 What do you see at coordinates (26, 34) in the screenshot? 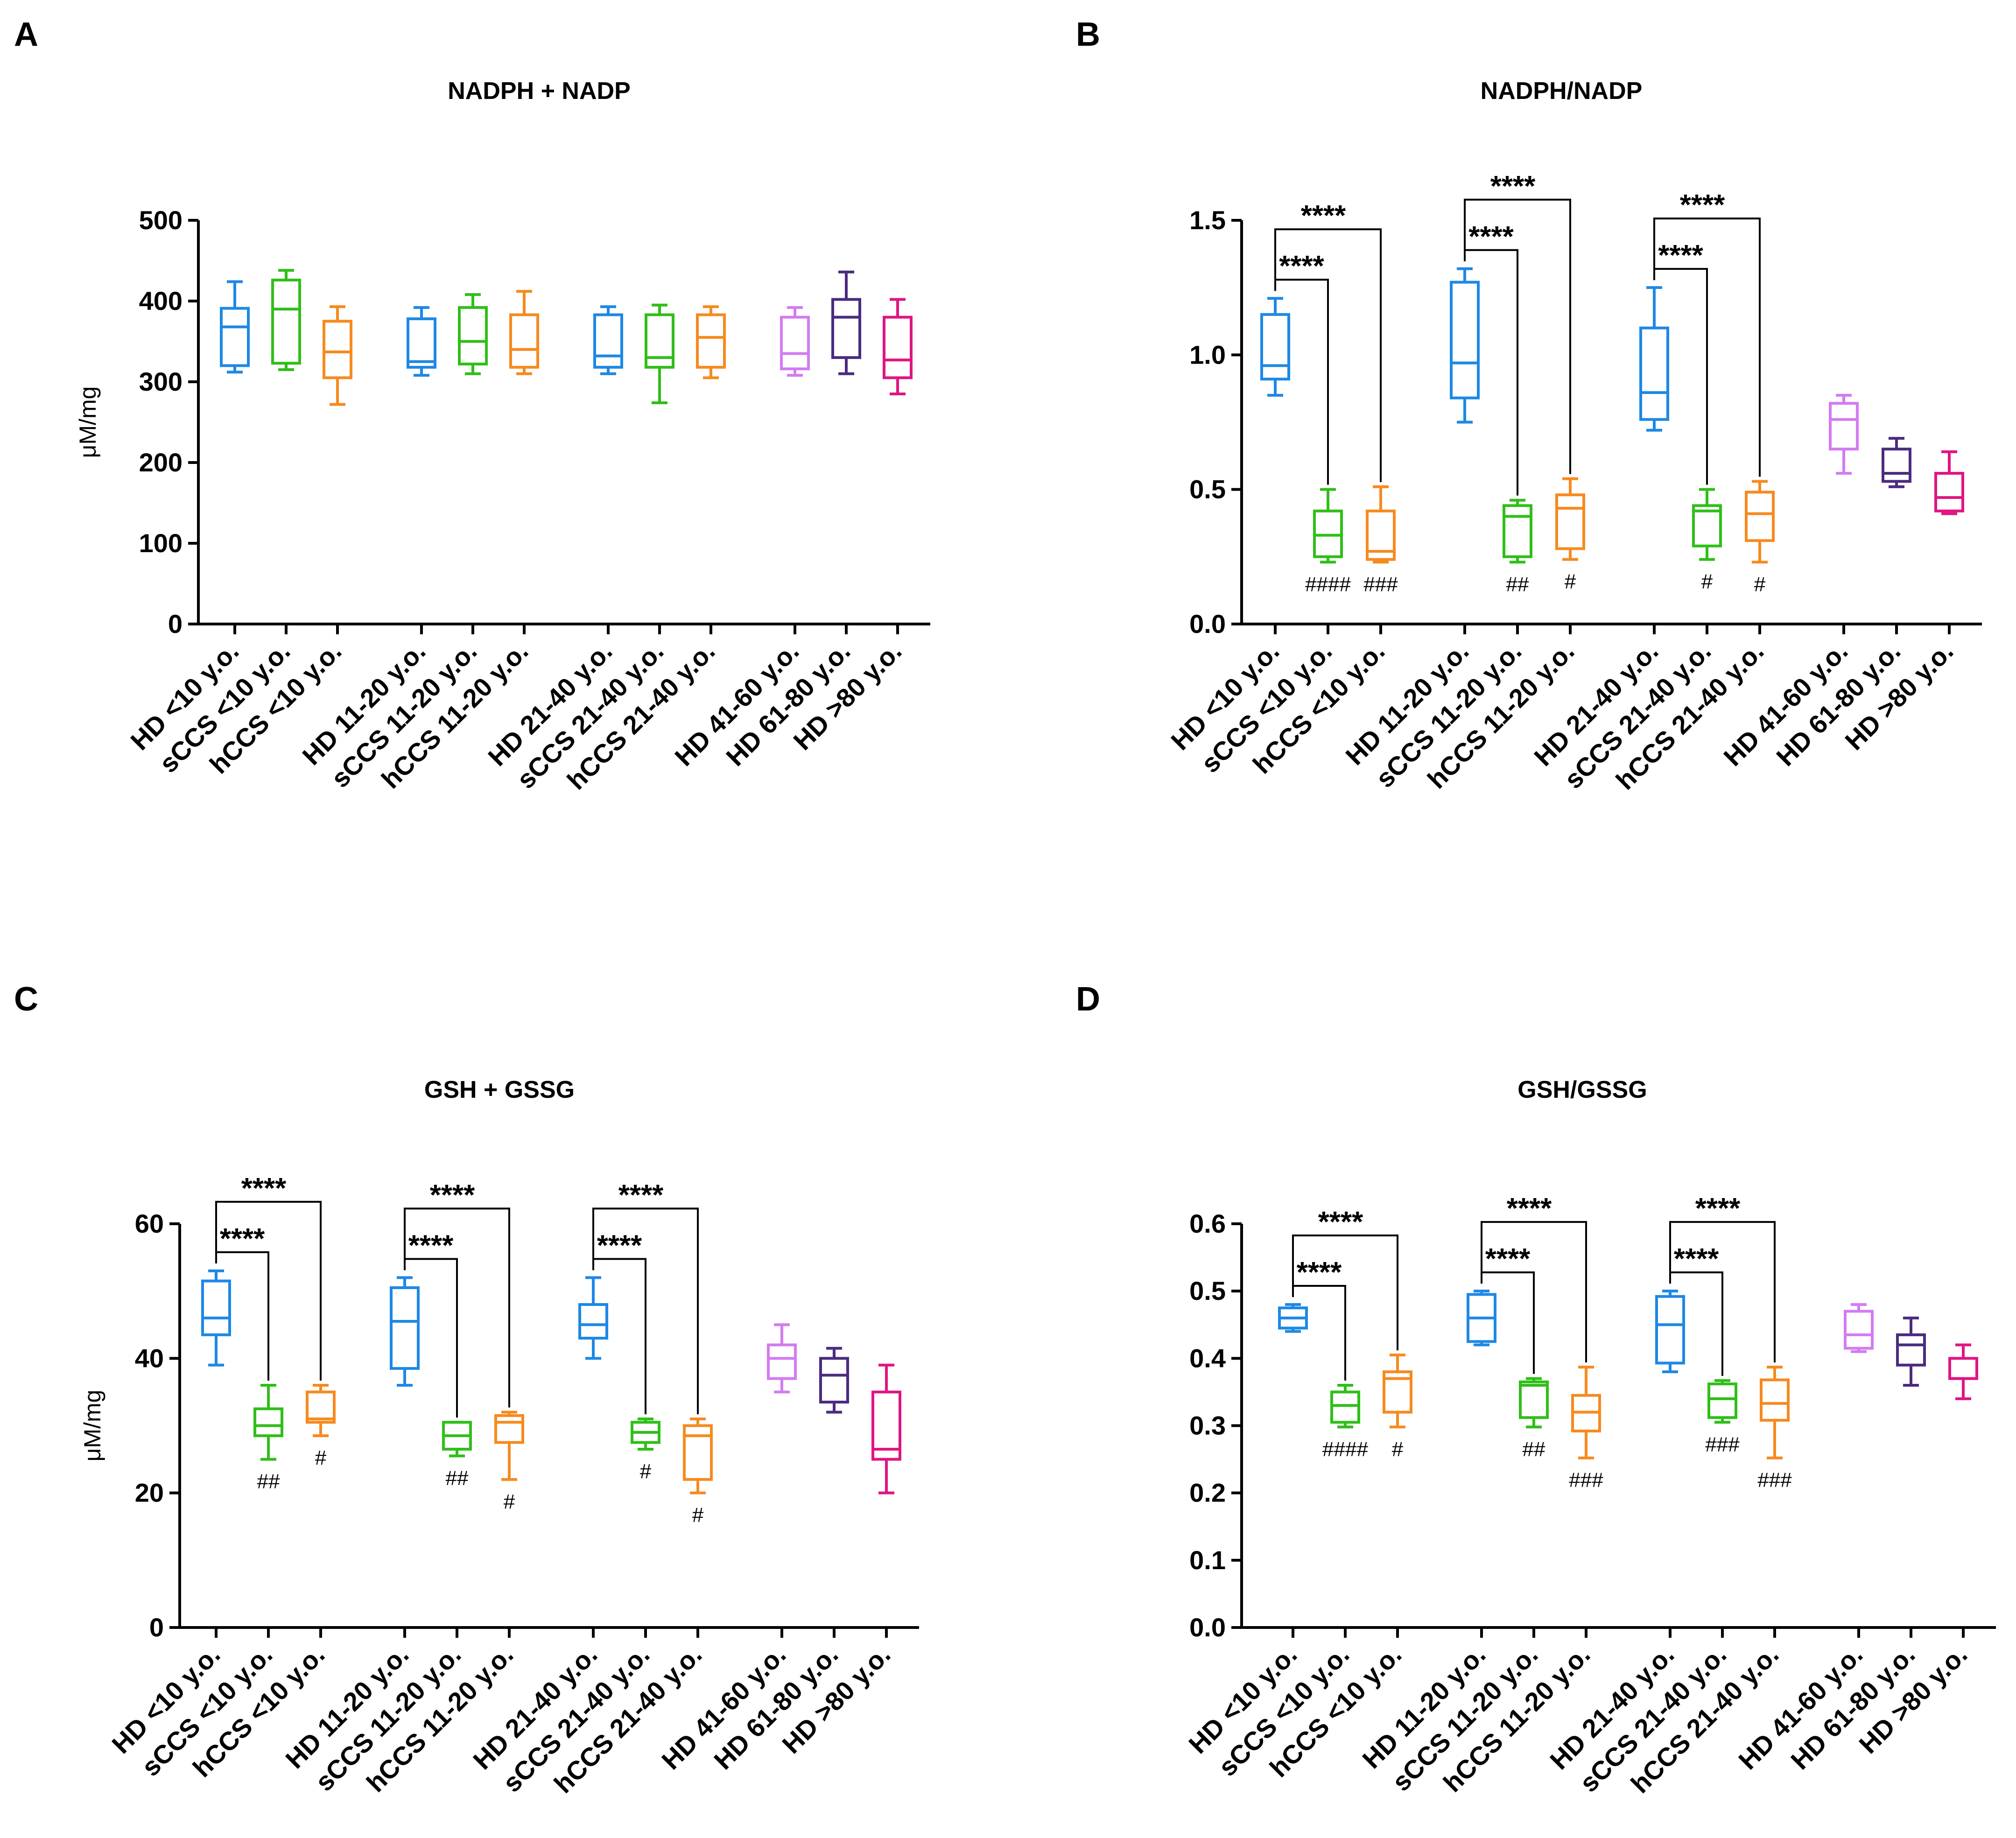
I see `panel-letter-a: A` at bounding box center [26, 34].